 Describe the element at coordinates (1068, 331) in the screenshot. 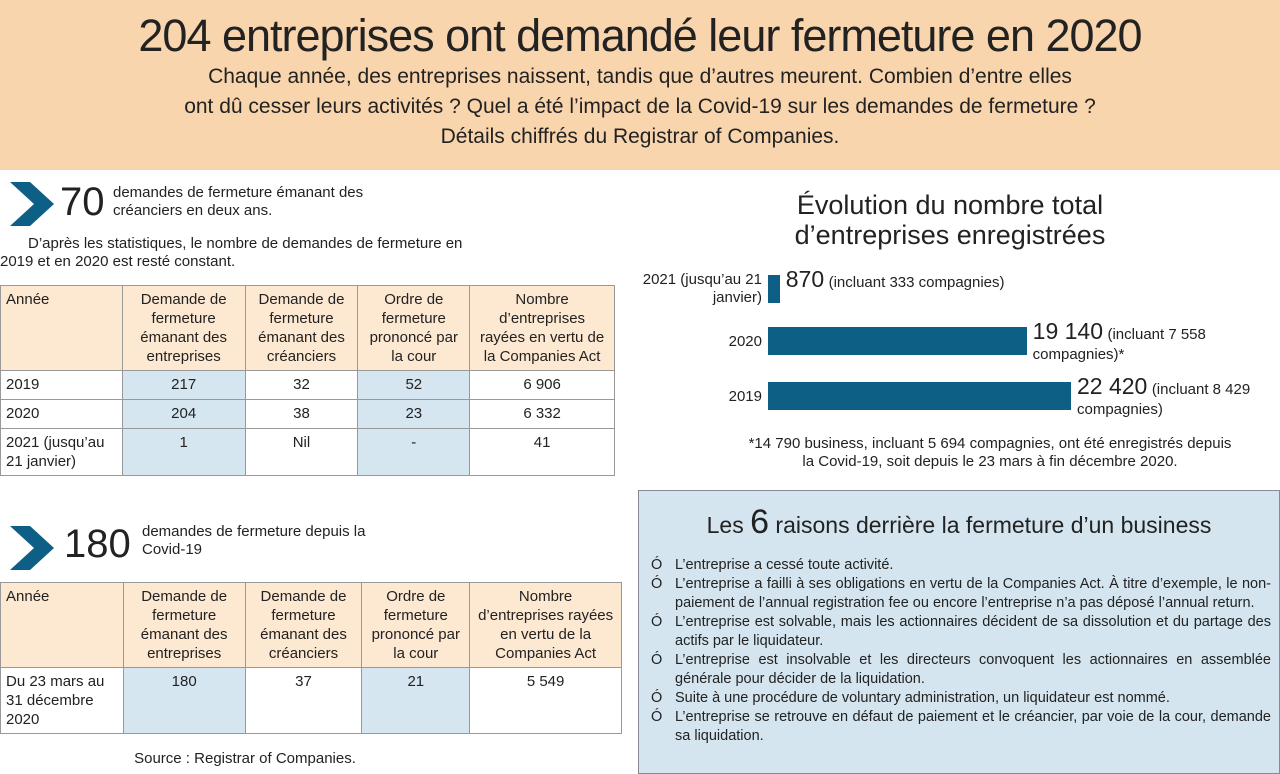

I see `value-label: 19 140` at that location.